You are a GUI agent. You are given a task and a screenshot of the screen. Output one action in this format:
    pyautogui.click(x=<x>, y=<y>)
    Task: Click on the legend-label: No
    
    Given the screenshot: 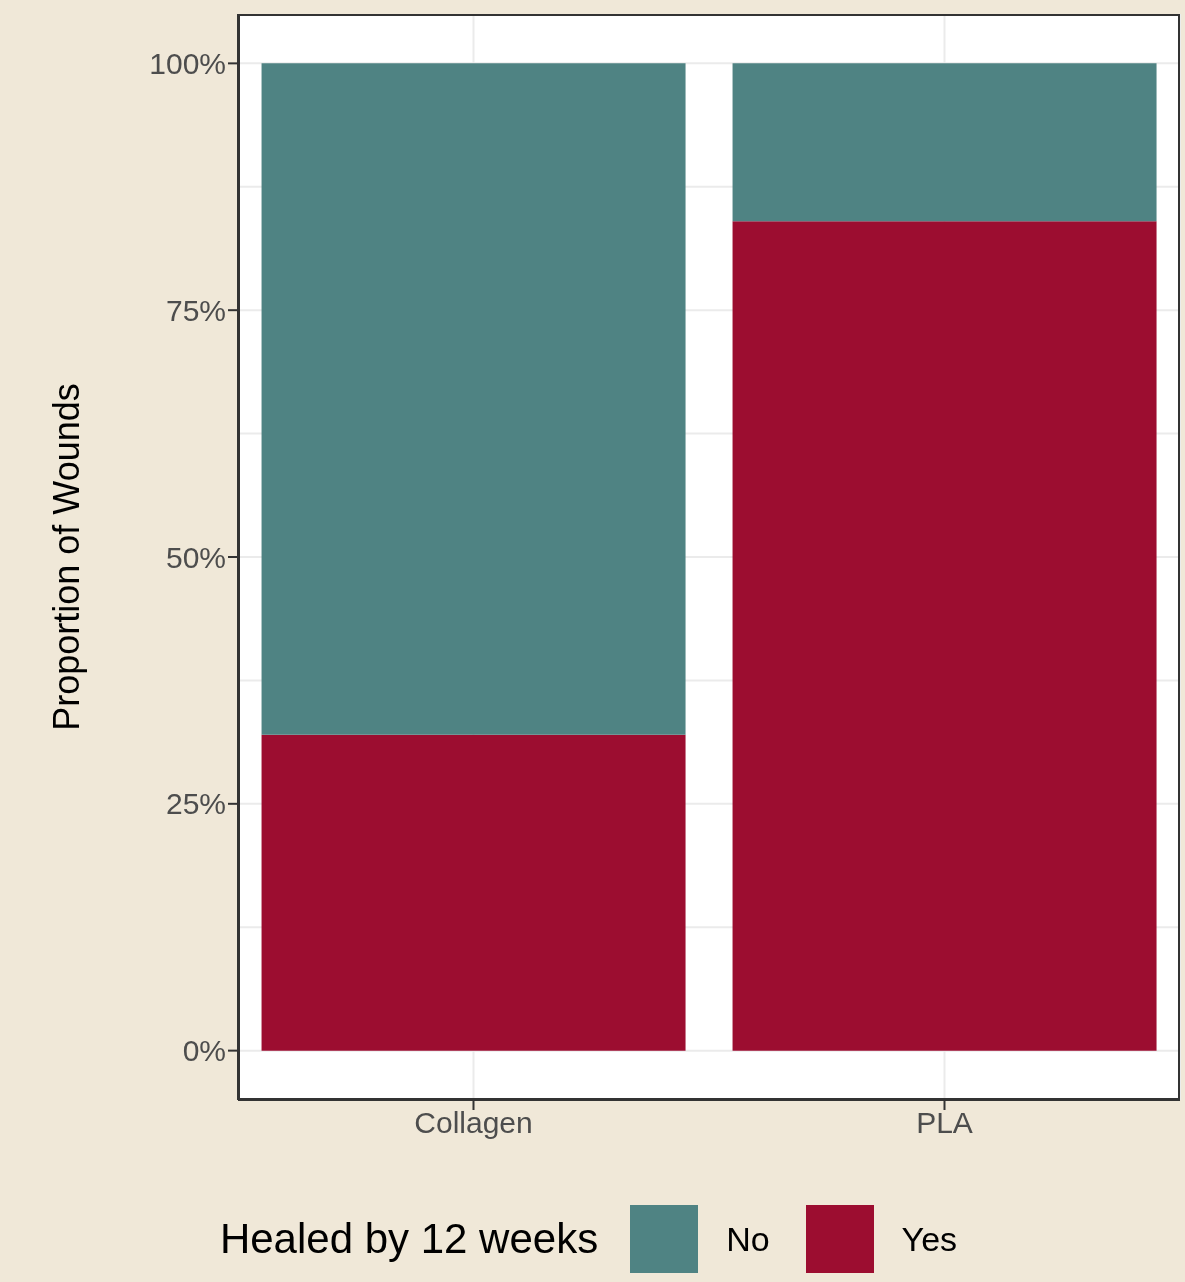 What is the action you would take?
    pyautogui.click(x=748, y=1239)
    